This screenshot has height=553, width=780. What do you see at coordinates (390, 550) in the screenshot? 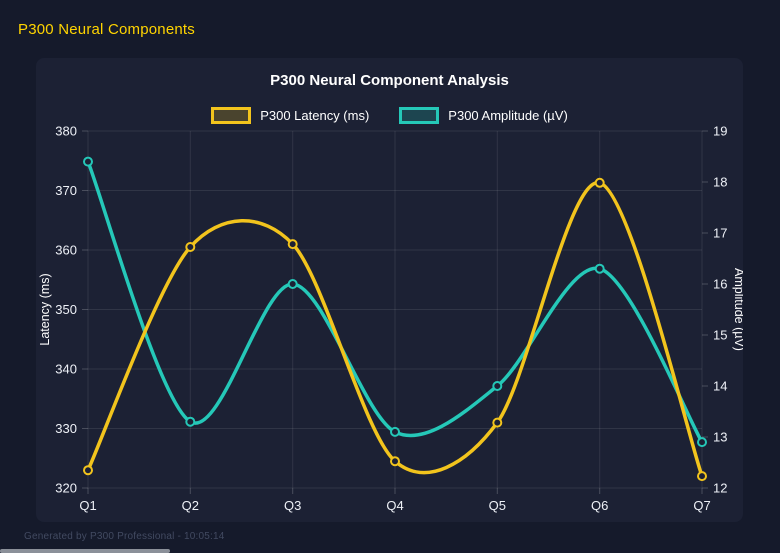
I see `horizontal-scrollbar-track` at bounding box center [390, 550].